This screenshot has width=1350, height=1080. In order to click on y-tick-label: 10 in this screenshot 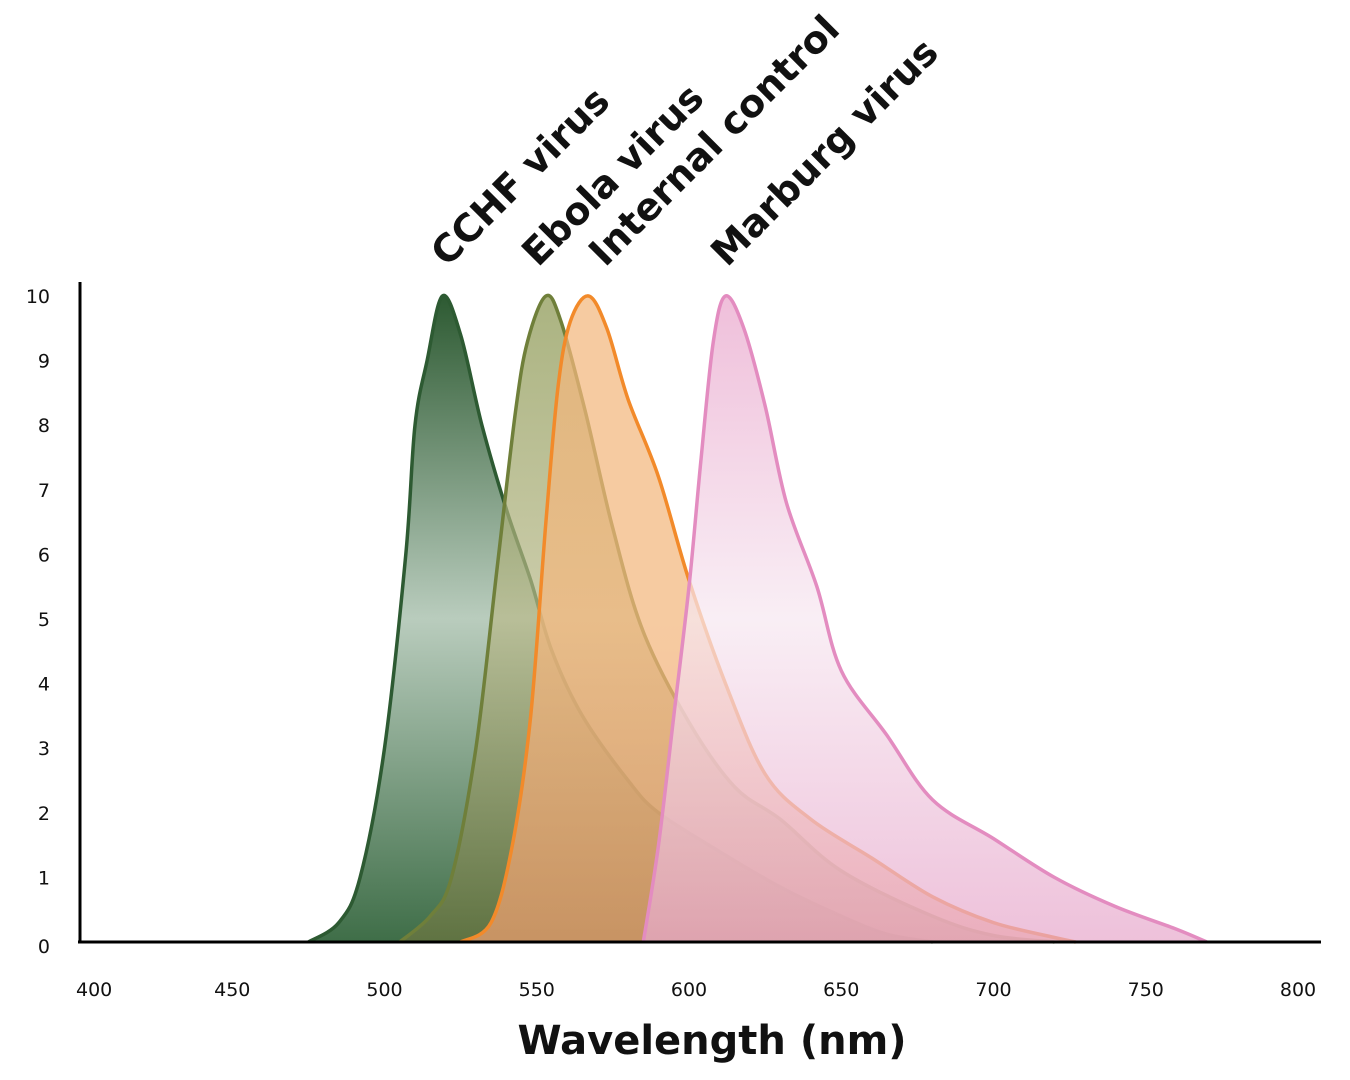, I will do `click(38, 297)`.